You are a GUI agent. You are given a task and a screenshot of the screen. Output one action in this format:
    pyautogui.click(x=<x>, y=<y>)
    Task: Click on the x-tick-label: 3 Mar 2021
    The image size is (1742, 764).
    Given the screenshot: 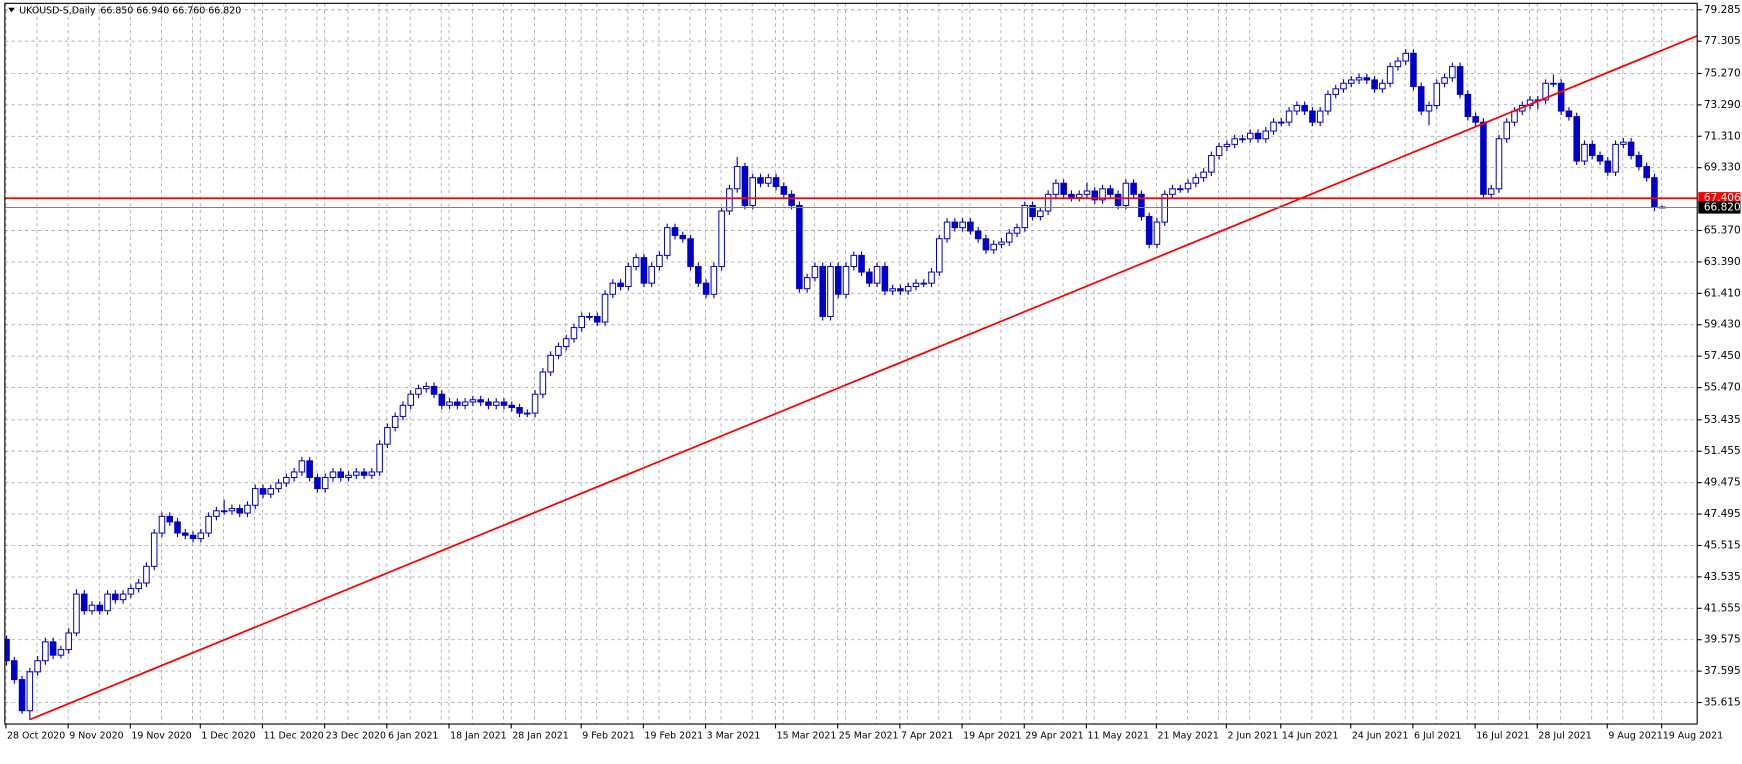 What is the action you would take?
    pyautogui.click(x=734, y=736)
    